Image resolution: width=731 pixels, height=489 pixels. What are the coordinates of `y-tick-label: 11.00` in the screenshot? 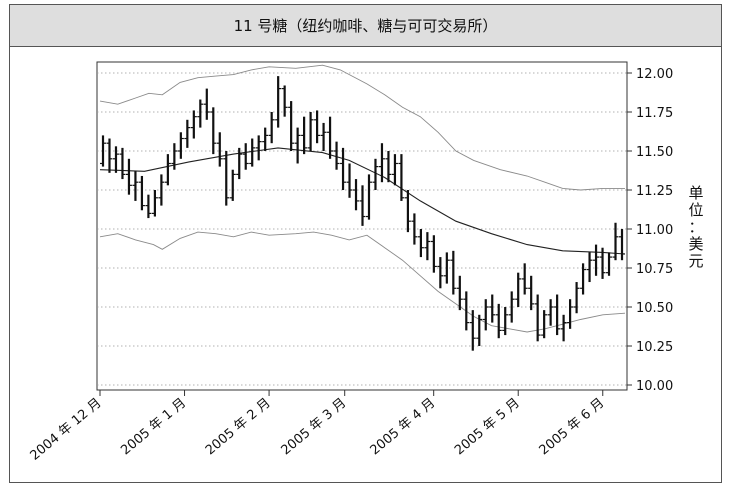 It's located at (654, 230).